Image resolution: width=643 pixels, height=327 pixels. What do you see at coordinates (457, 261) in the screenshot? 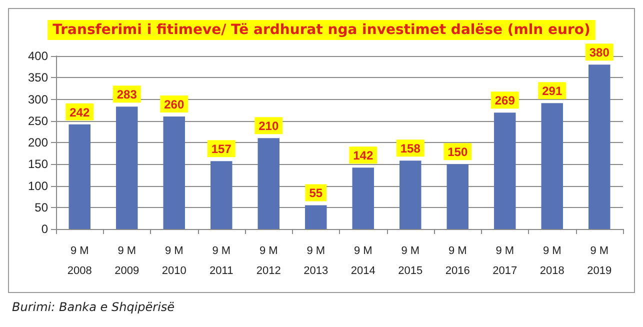
I see `x-tick-label: 9 M 2016` at bounding box center [457, 261].